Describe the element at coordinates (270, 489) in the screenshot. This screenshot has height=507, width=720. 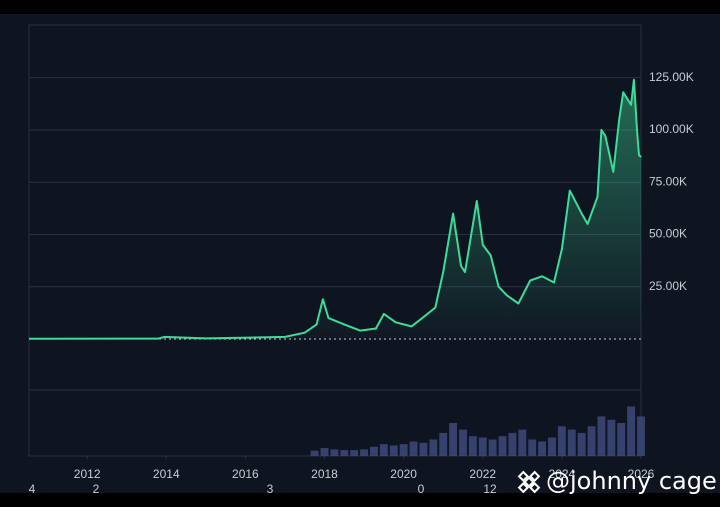
I see `cropped-label: 3` at that location.